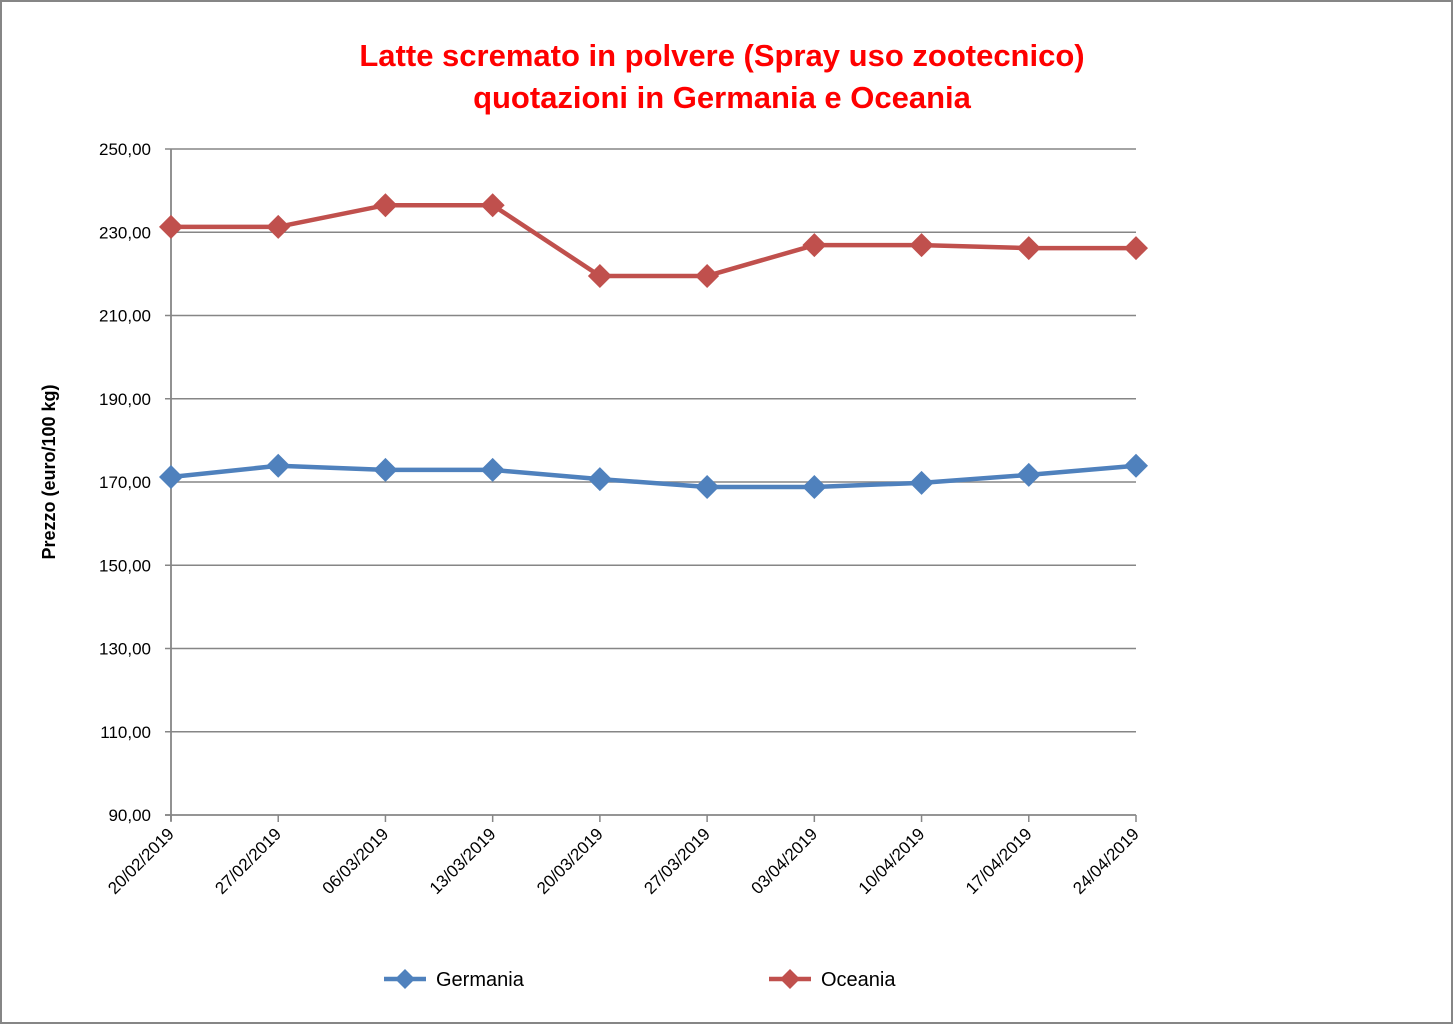 The height and width of the screenshot is (1024, 1453). I want to click on series-germania, so click(653, 476).